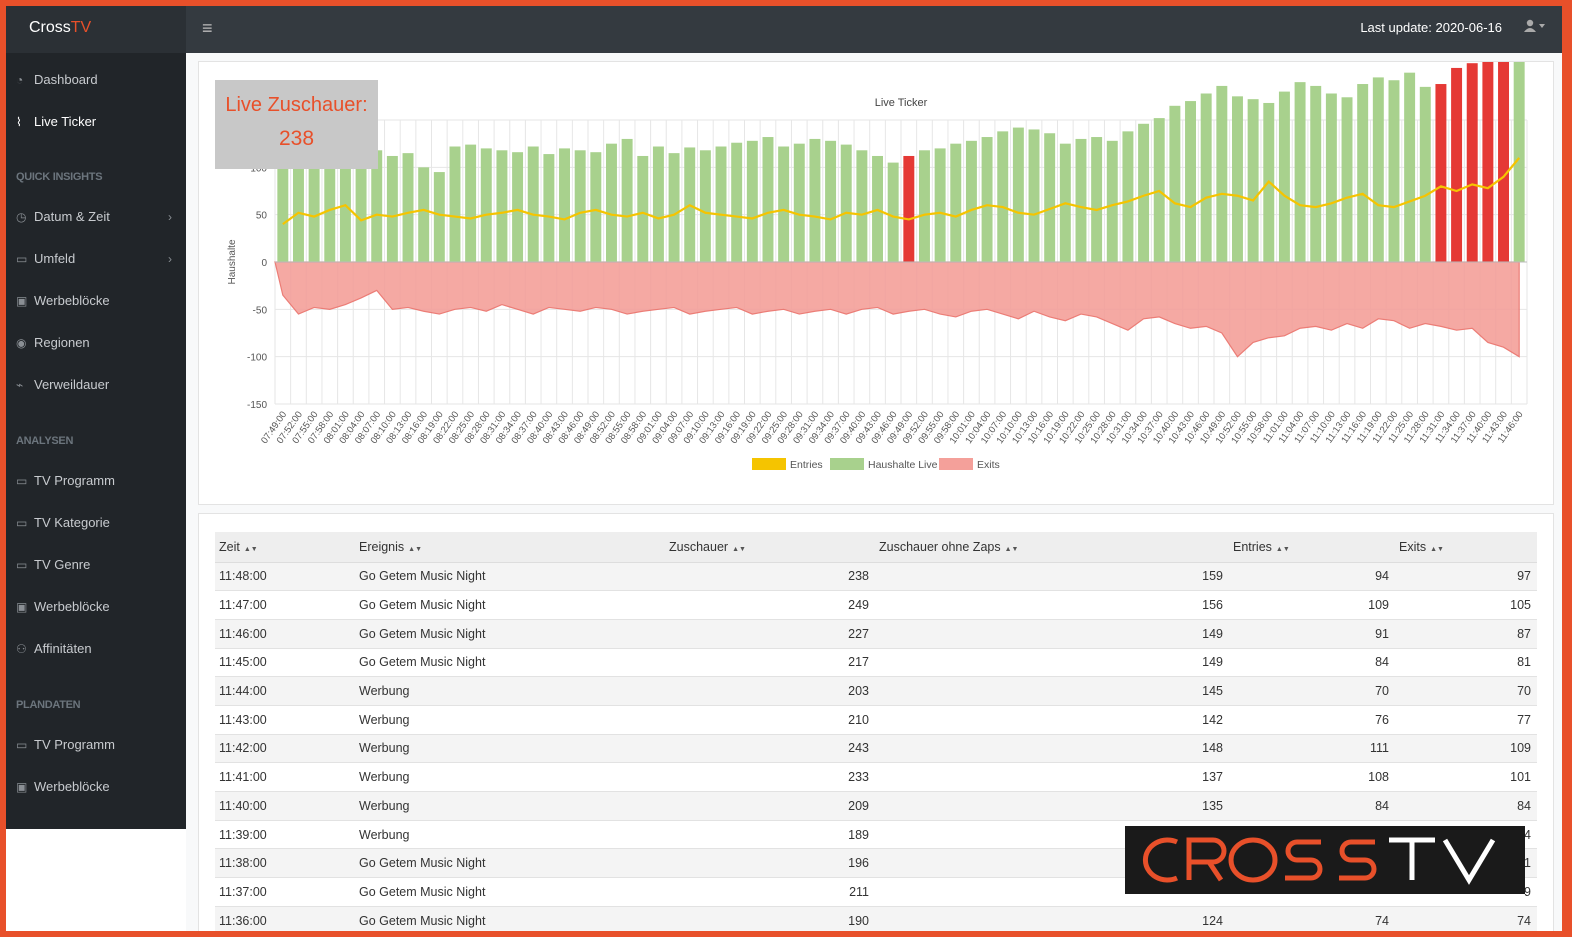 This screenshot has height=937, width=1572. I want to click on live-viewers-value: 238, so click(296, 138).